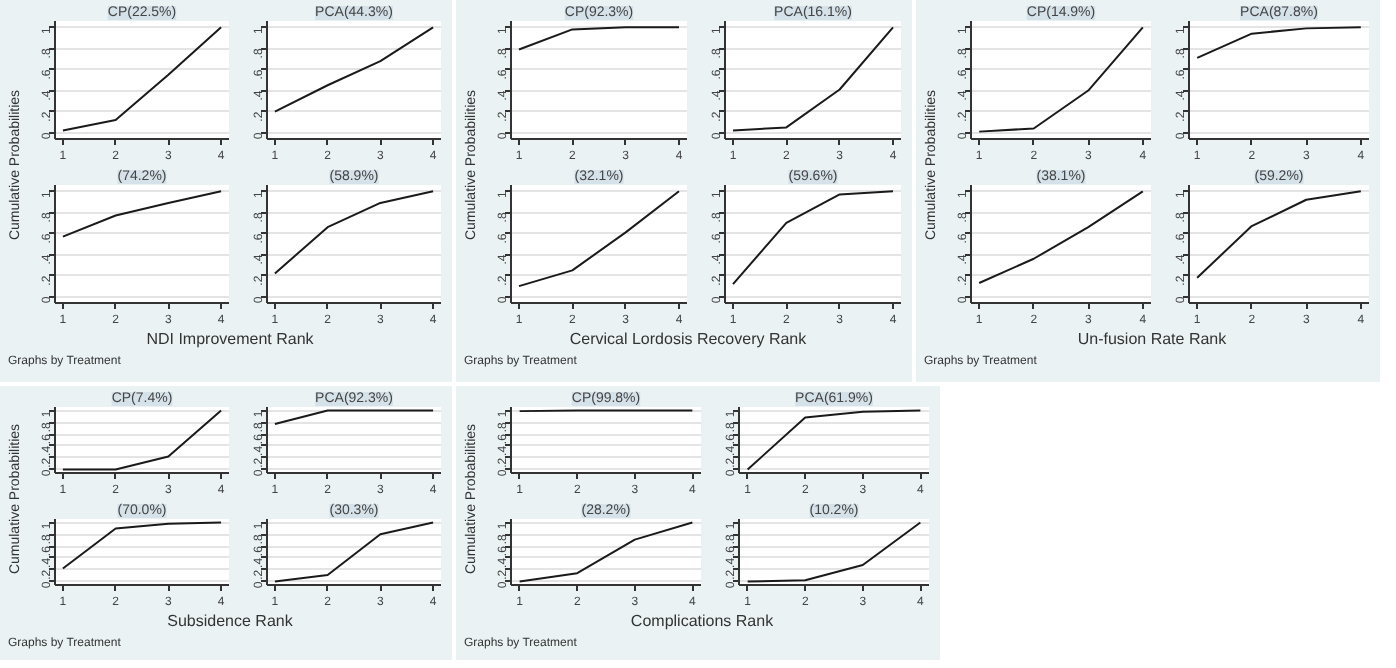  Describe the element at coordinates (702, 621) in the screenshot. I see `x-axis-title: Complications Rank` at that location.